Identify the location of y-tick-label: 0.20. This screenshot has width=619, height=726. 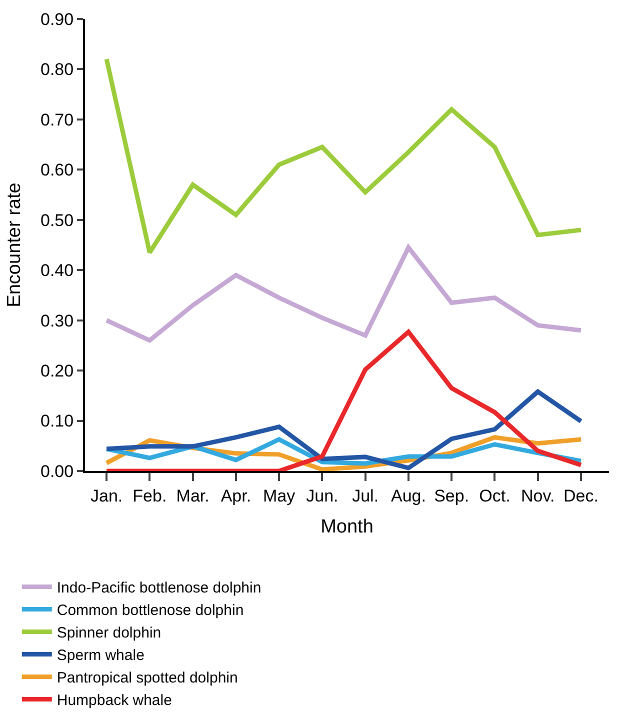
(57, 371).